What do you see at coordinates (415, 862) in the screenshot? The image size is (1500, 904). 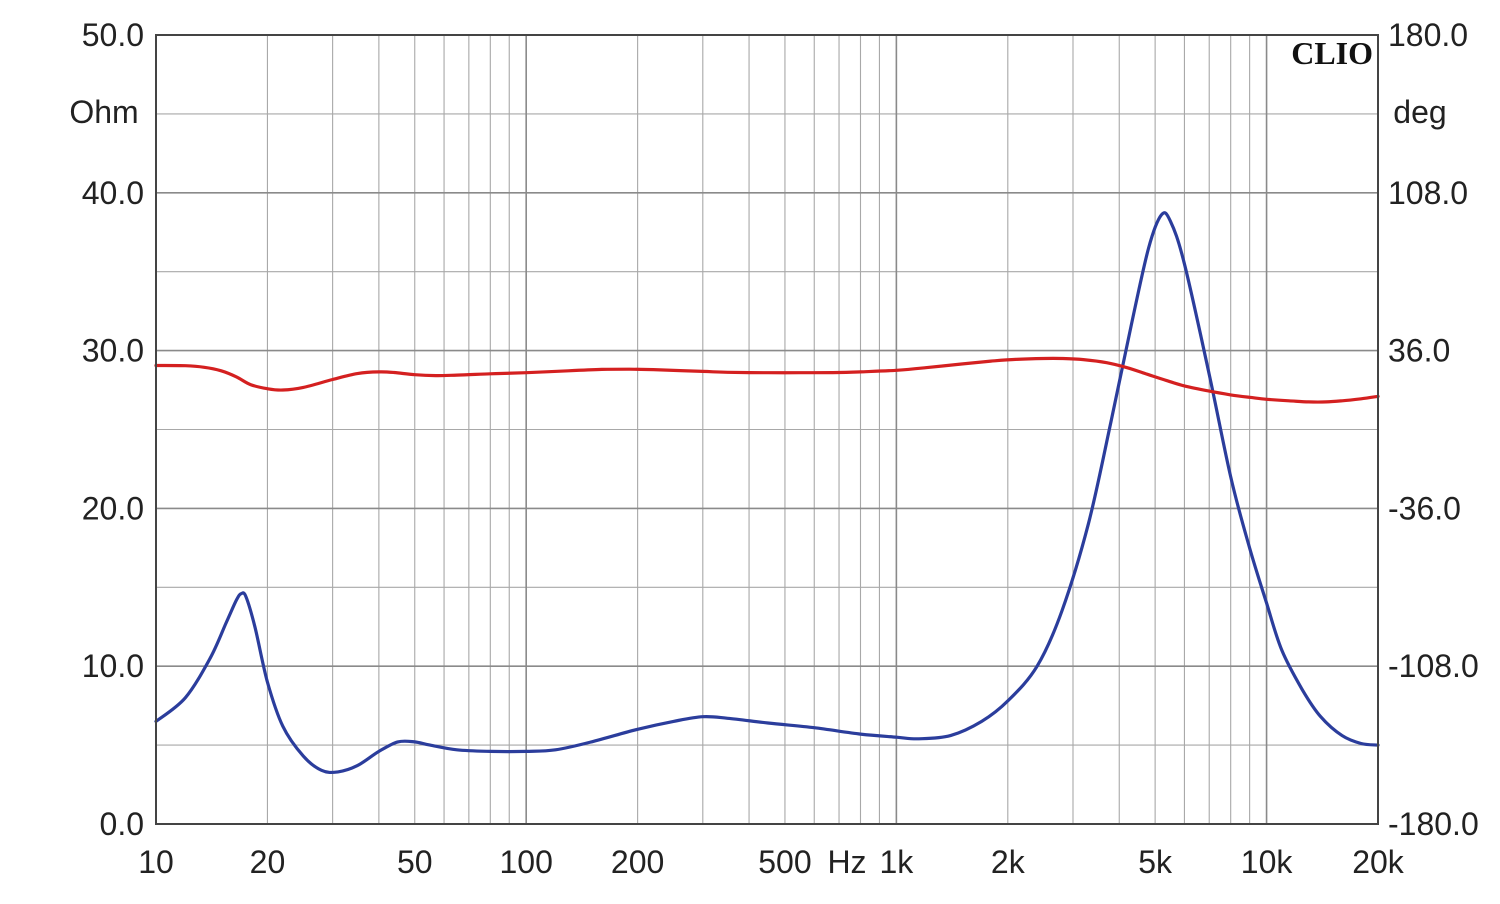 I see `x-tick-label: 50` at bounding box center [415, 862].